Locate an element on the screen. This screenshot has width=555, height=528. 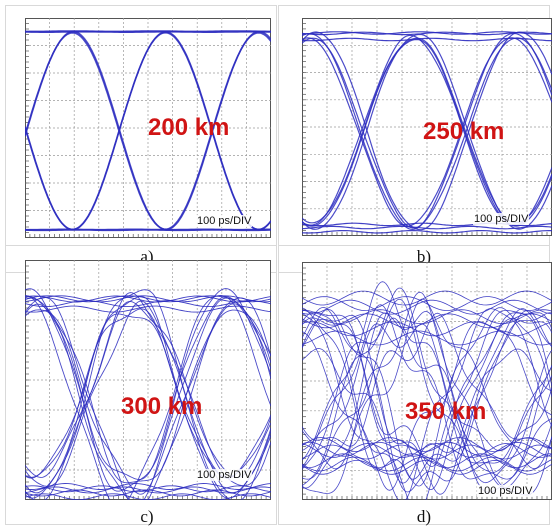
scale-label-b: 100 ps/DIV is located at coordinates (501, 219).